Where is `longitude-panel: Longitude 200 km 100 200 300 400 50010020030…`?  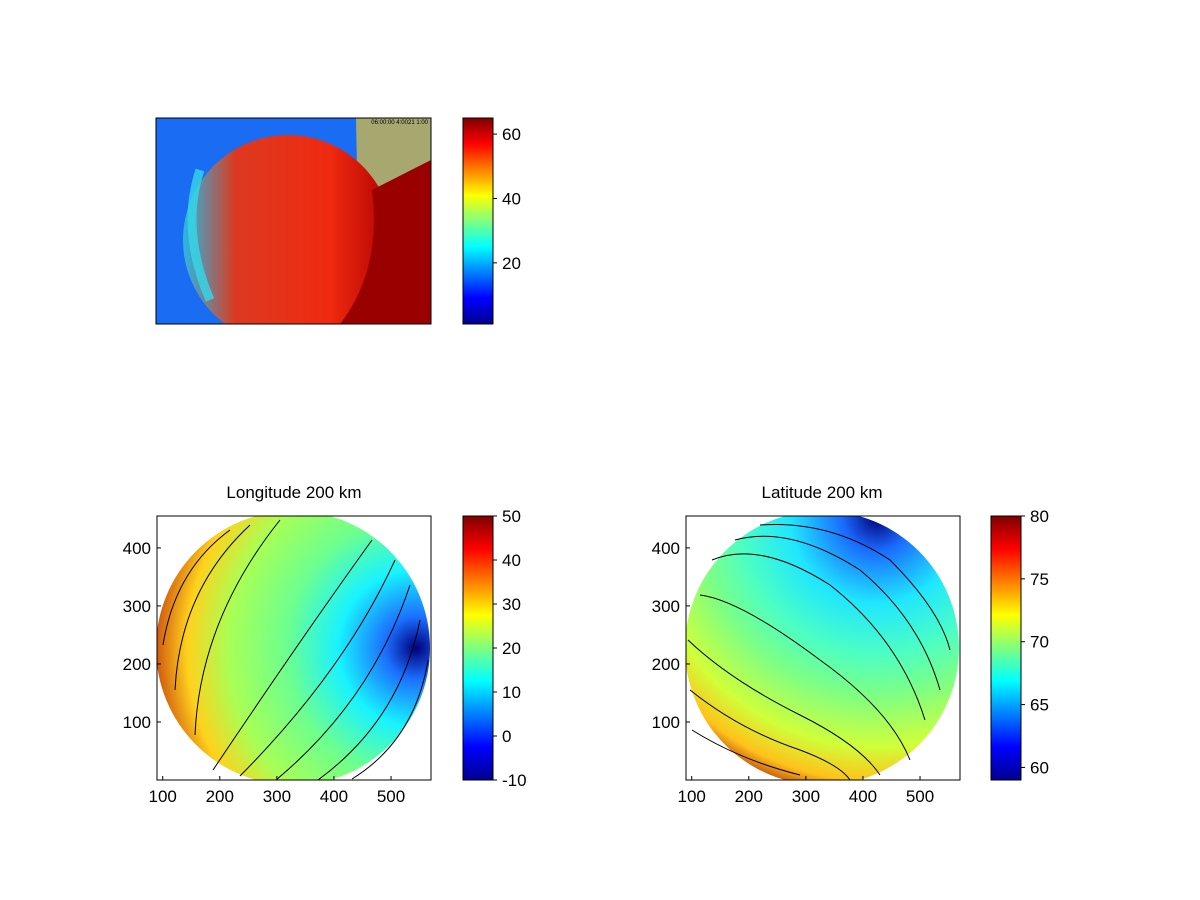
longitude-panel: Longitude 200 km 100 200 300 400 50010020030… is located at coordinates (325, 644).